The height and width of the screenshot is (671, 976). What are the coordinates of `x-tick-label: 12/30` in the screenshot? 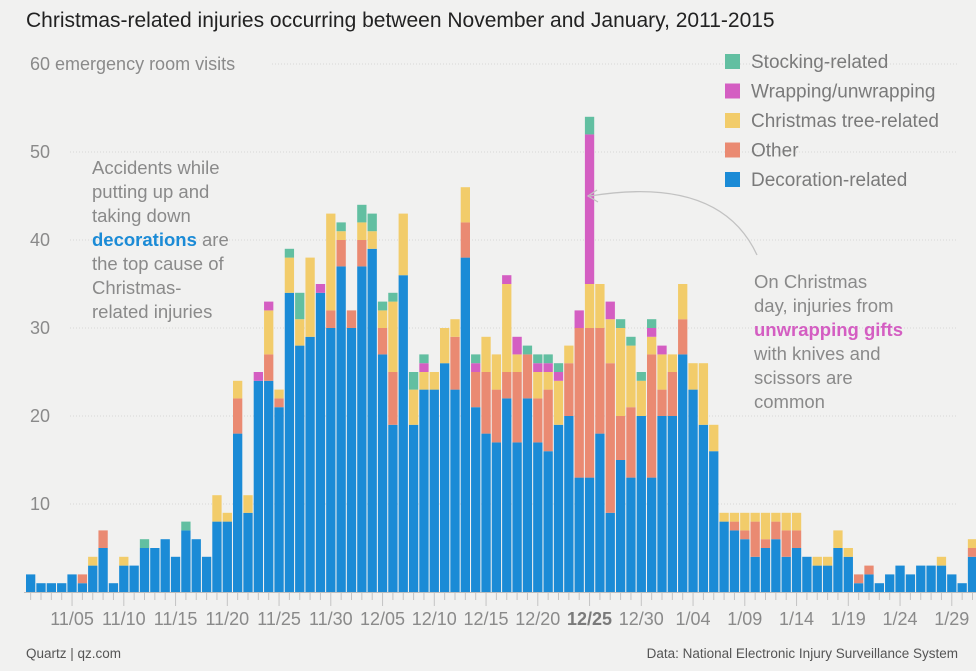 It's located at (641, 619).